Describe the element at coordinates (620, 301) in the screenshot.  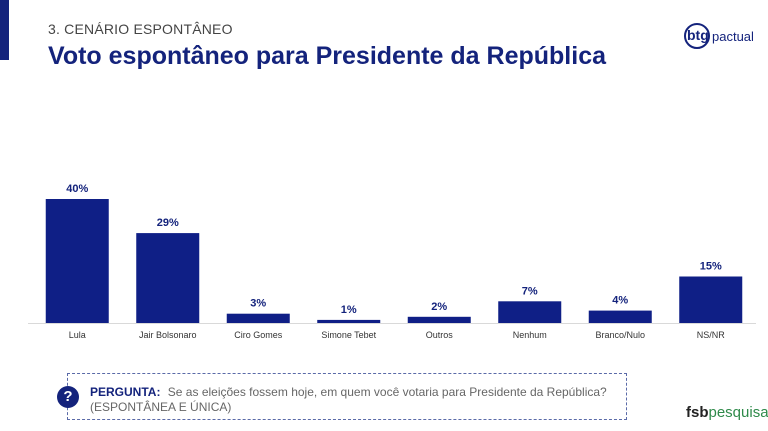
I see `bar-value-label: 4%` at that location.